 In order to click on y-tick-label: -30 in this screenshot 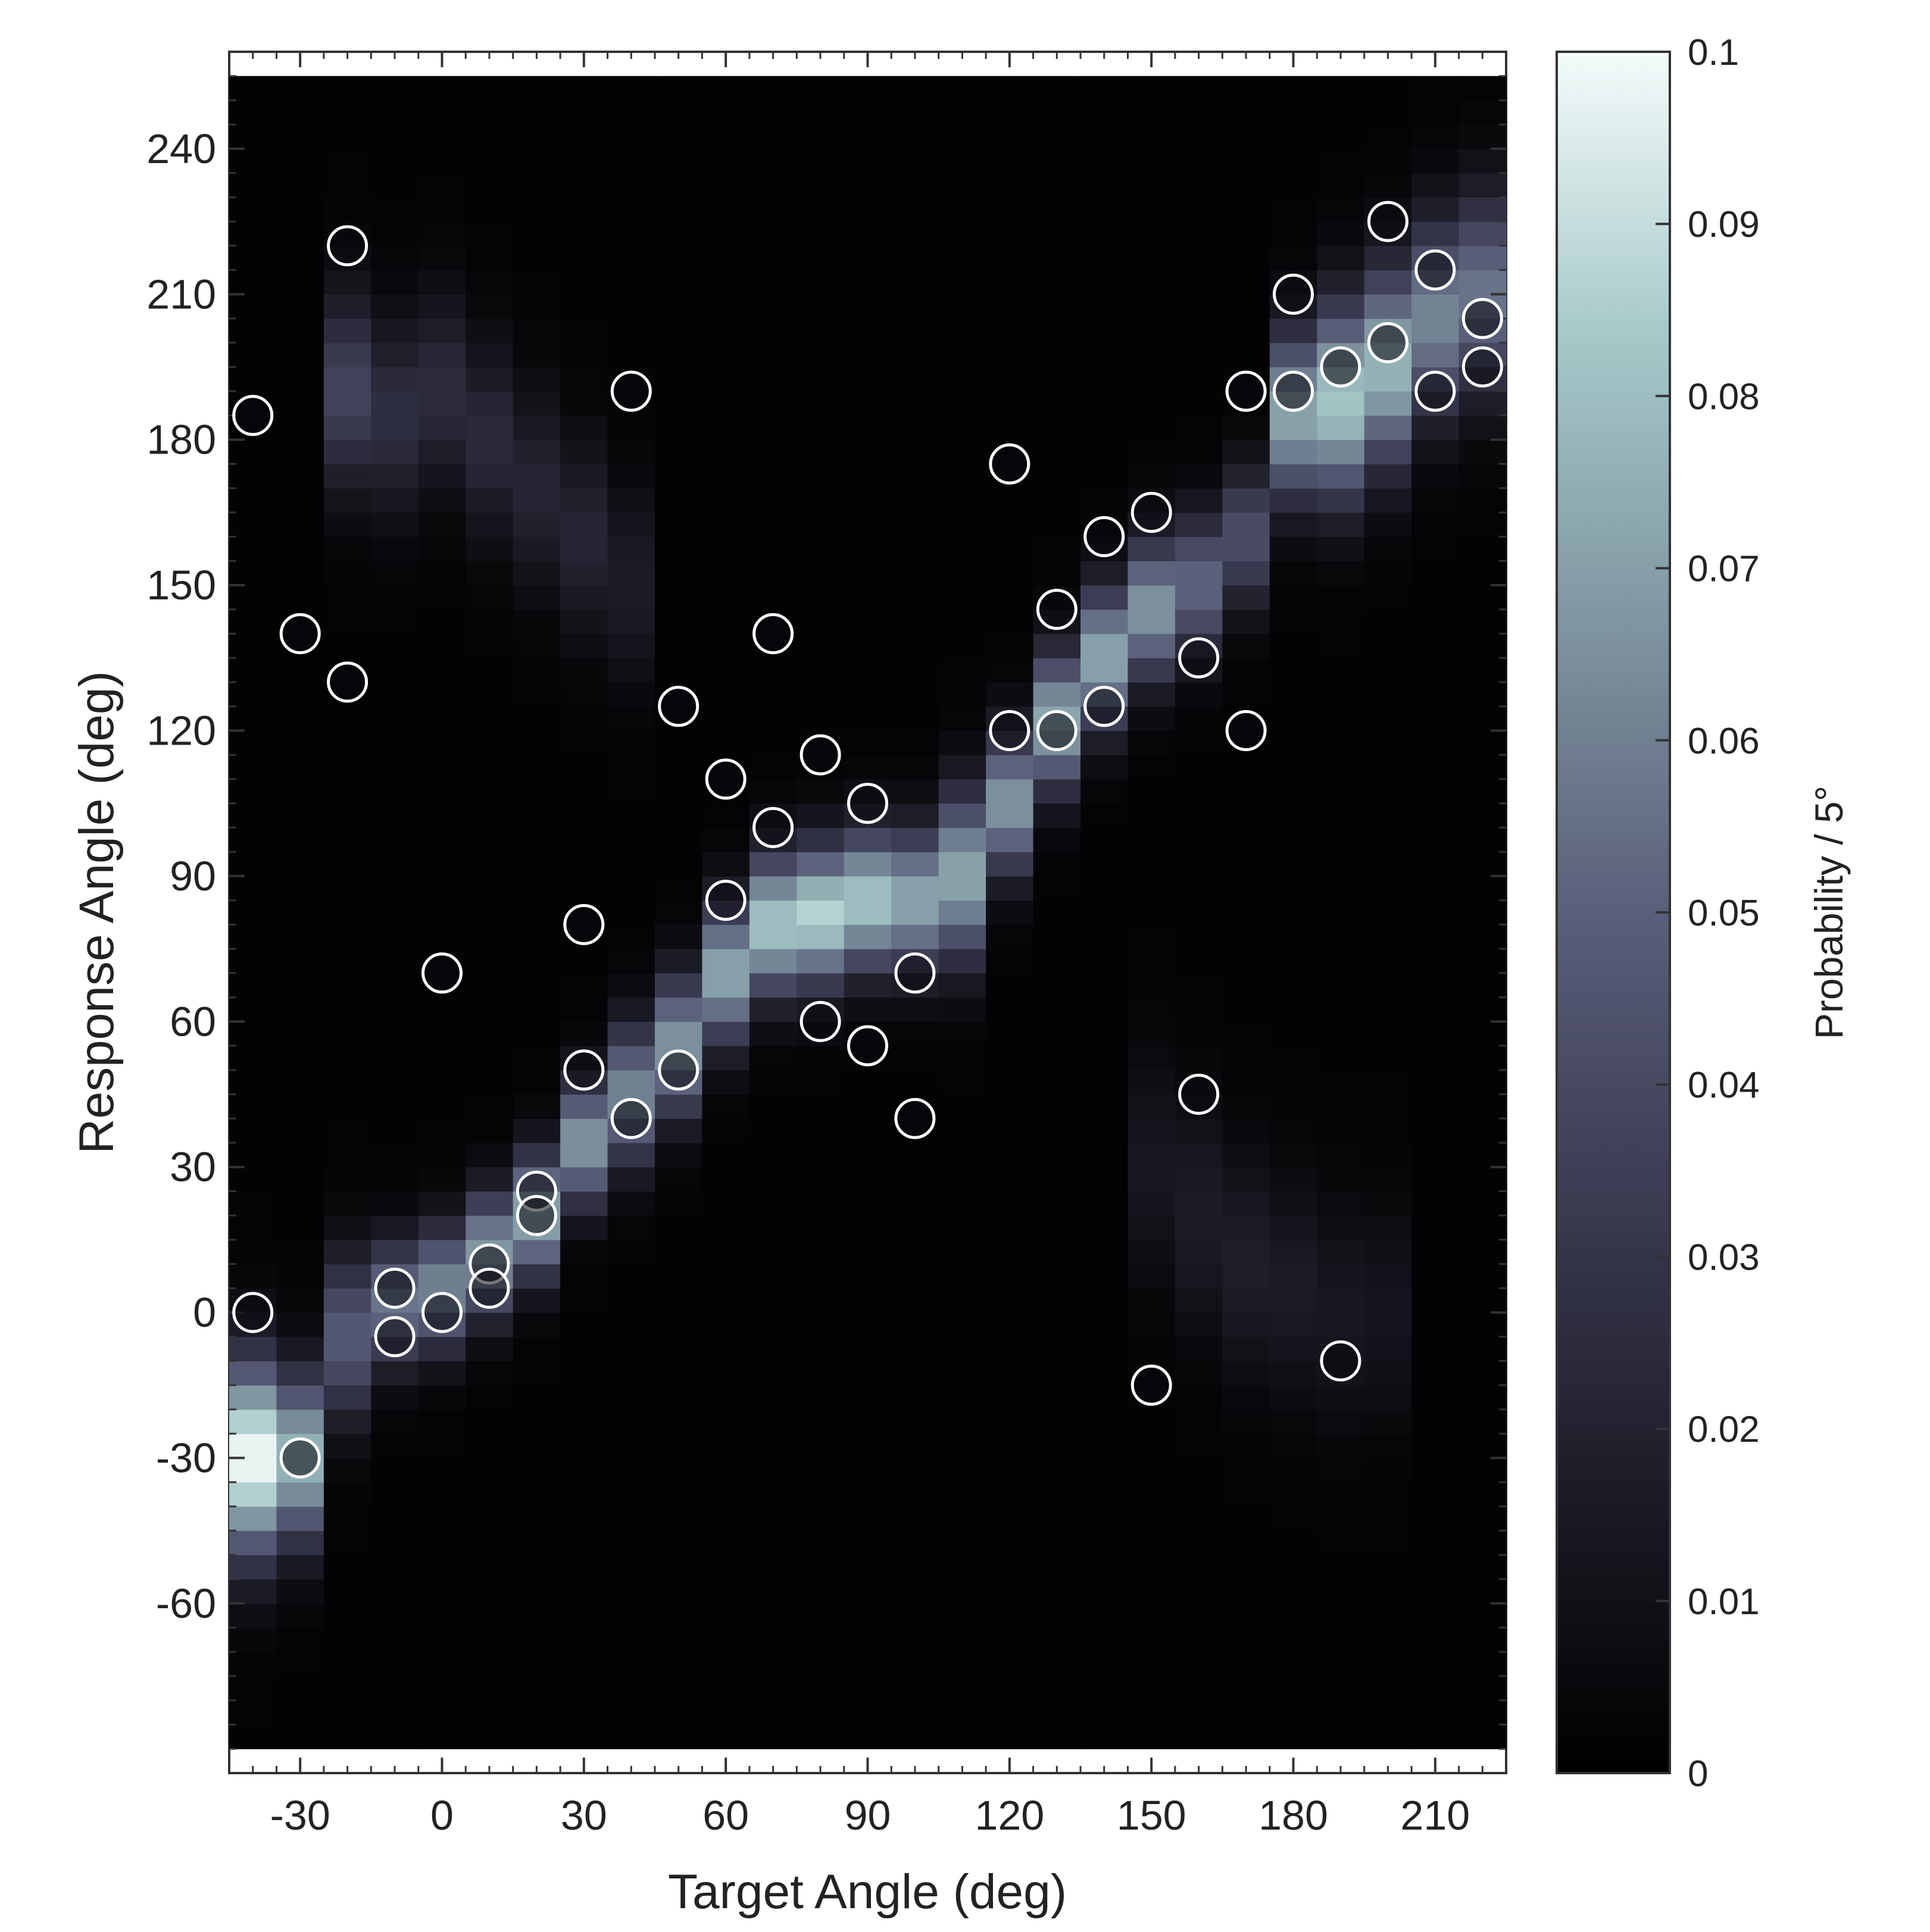, I will do `click(186, 1457)`.